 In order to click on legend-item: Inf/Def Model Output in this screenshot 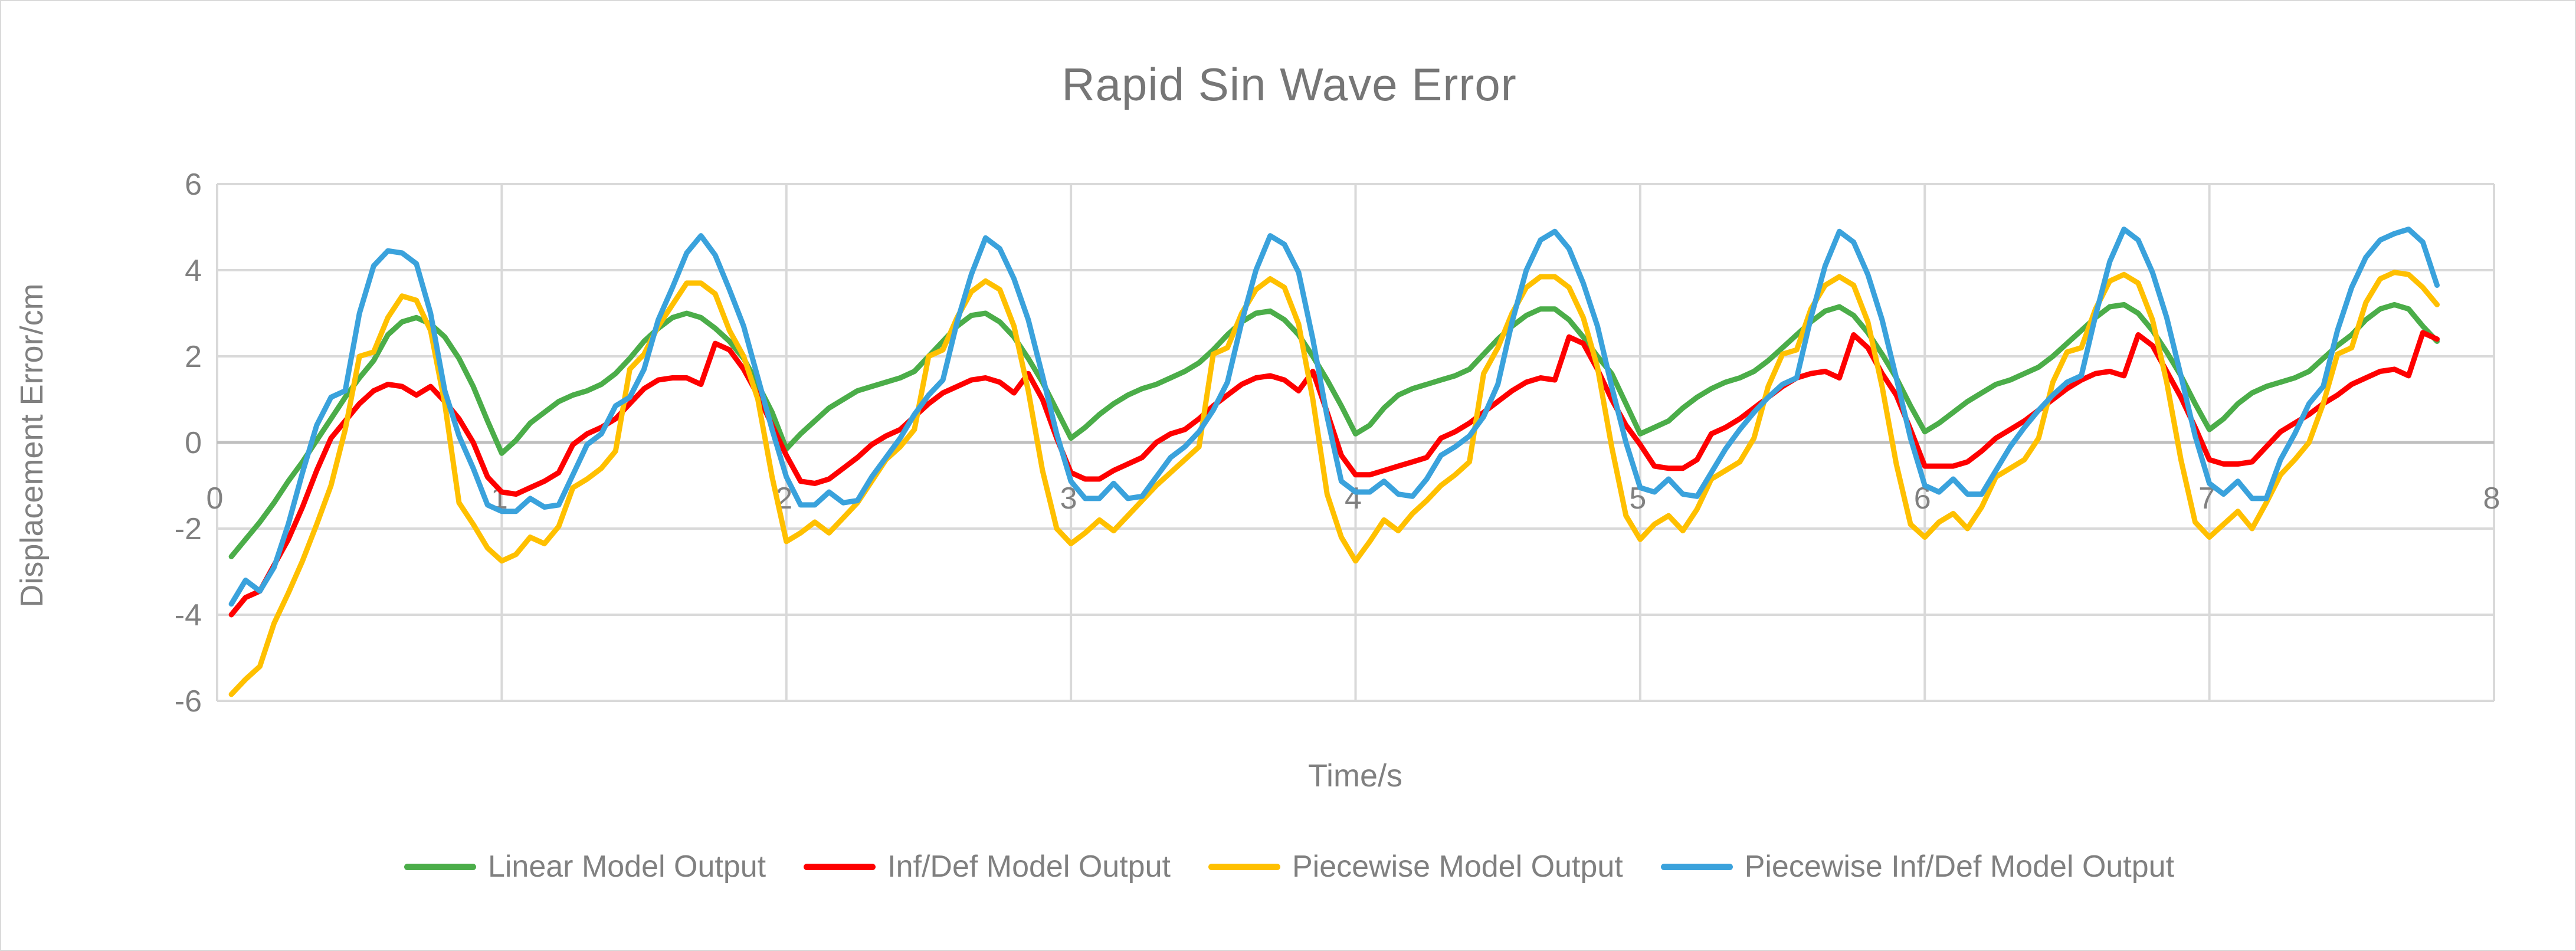, I will do `click(987, 866)`.